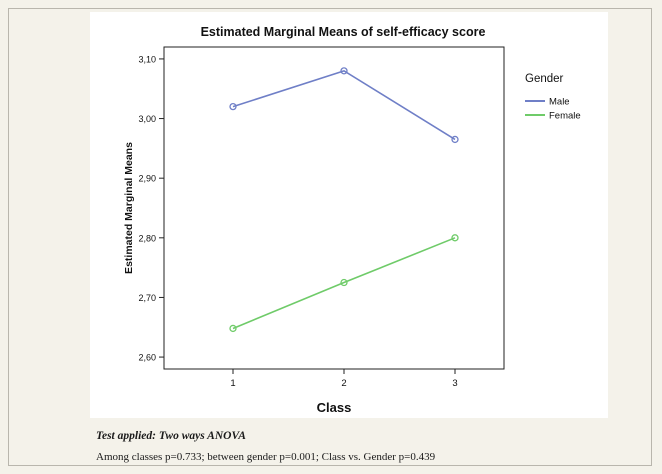 The height and width of the screenshot is (474, 662). I want to click on y-tick-label: 3,10, so click(147, 59).